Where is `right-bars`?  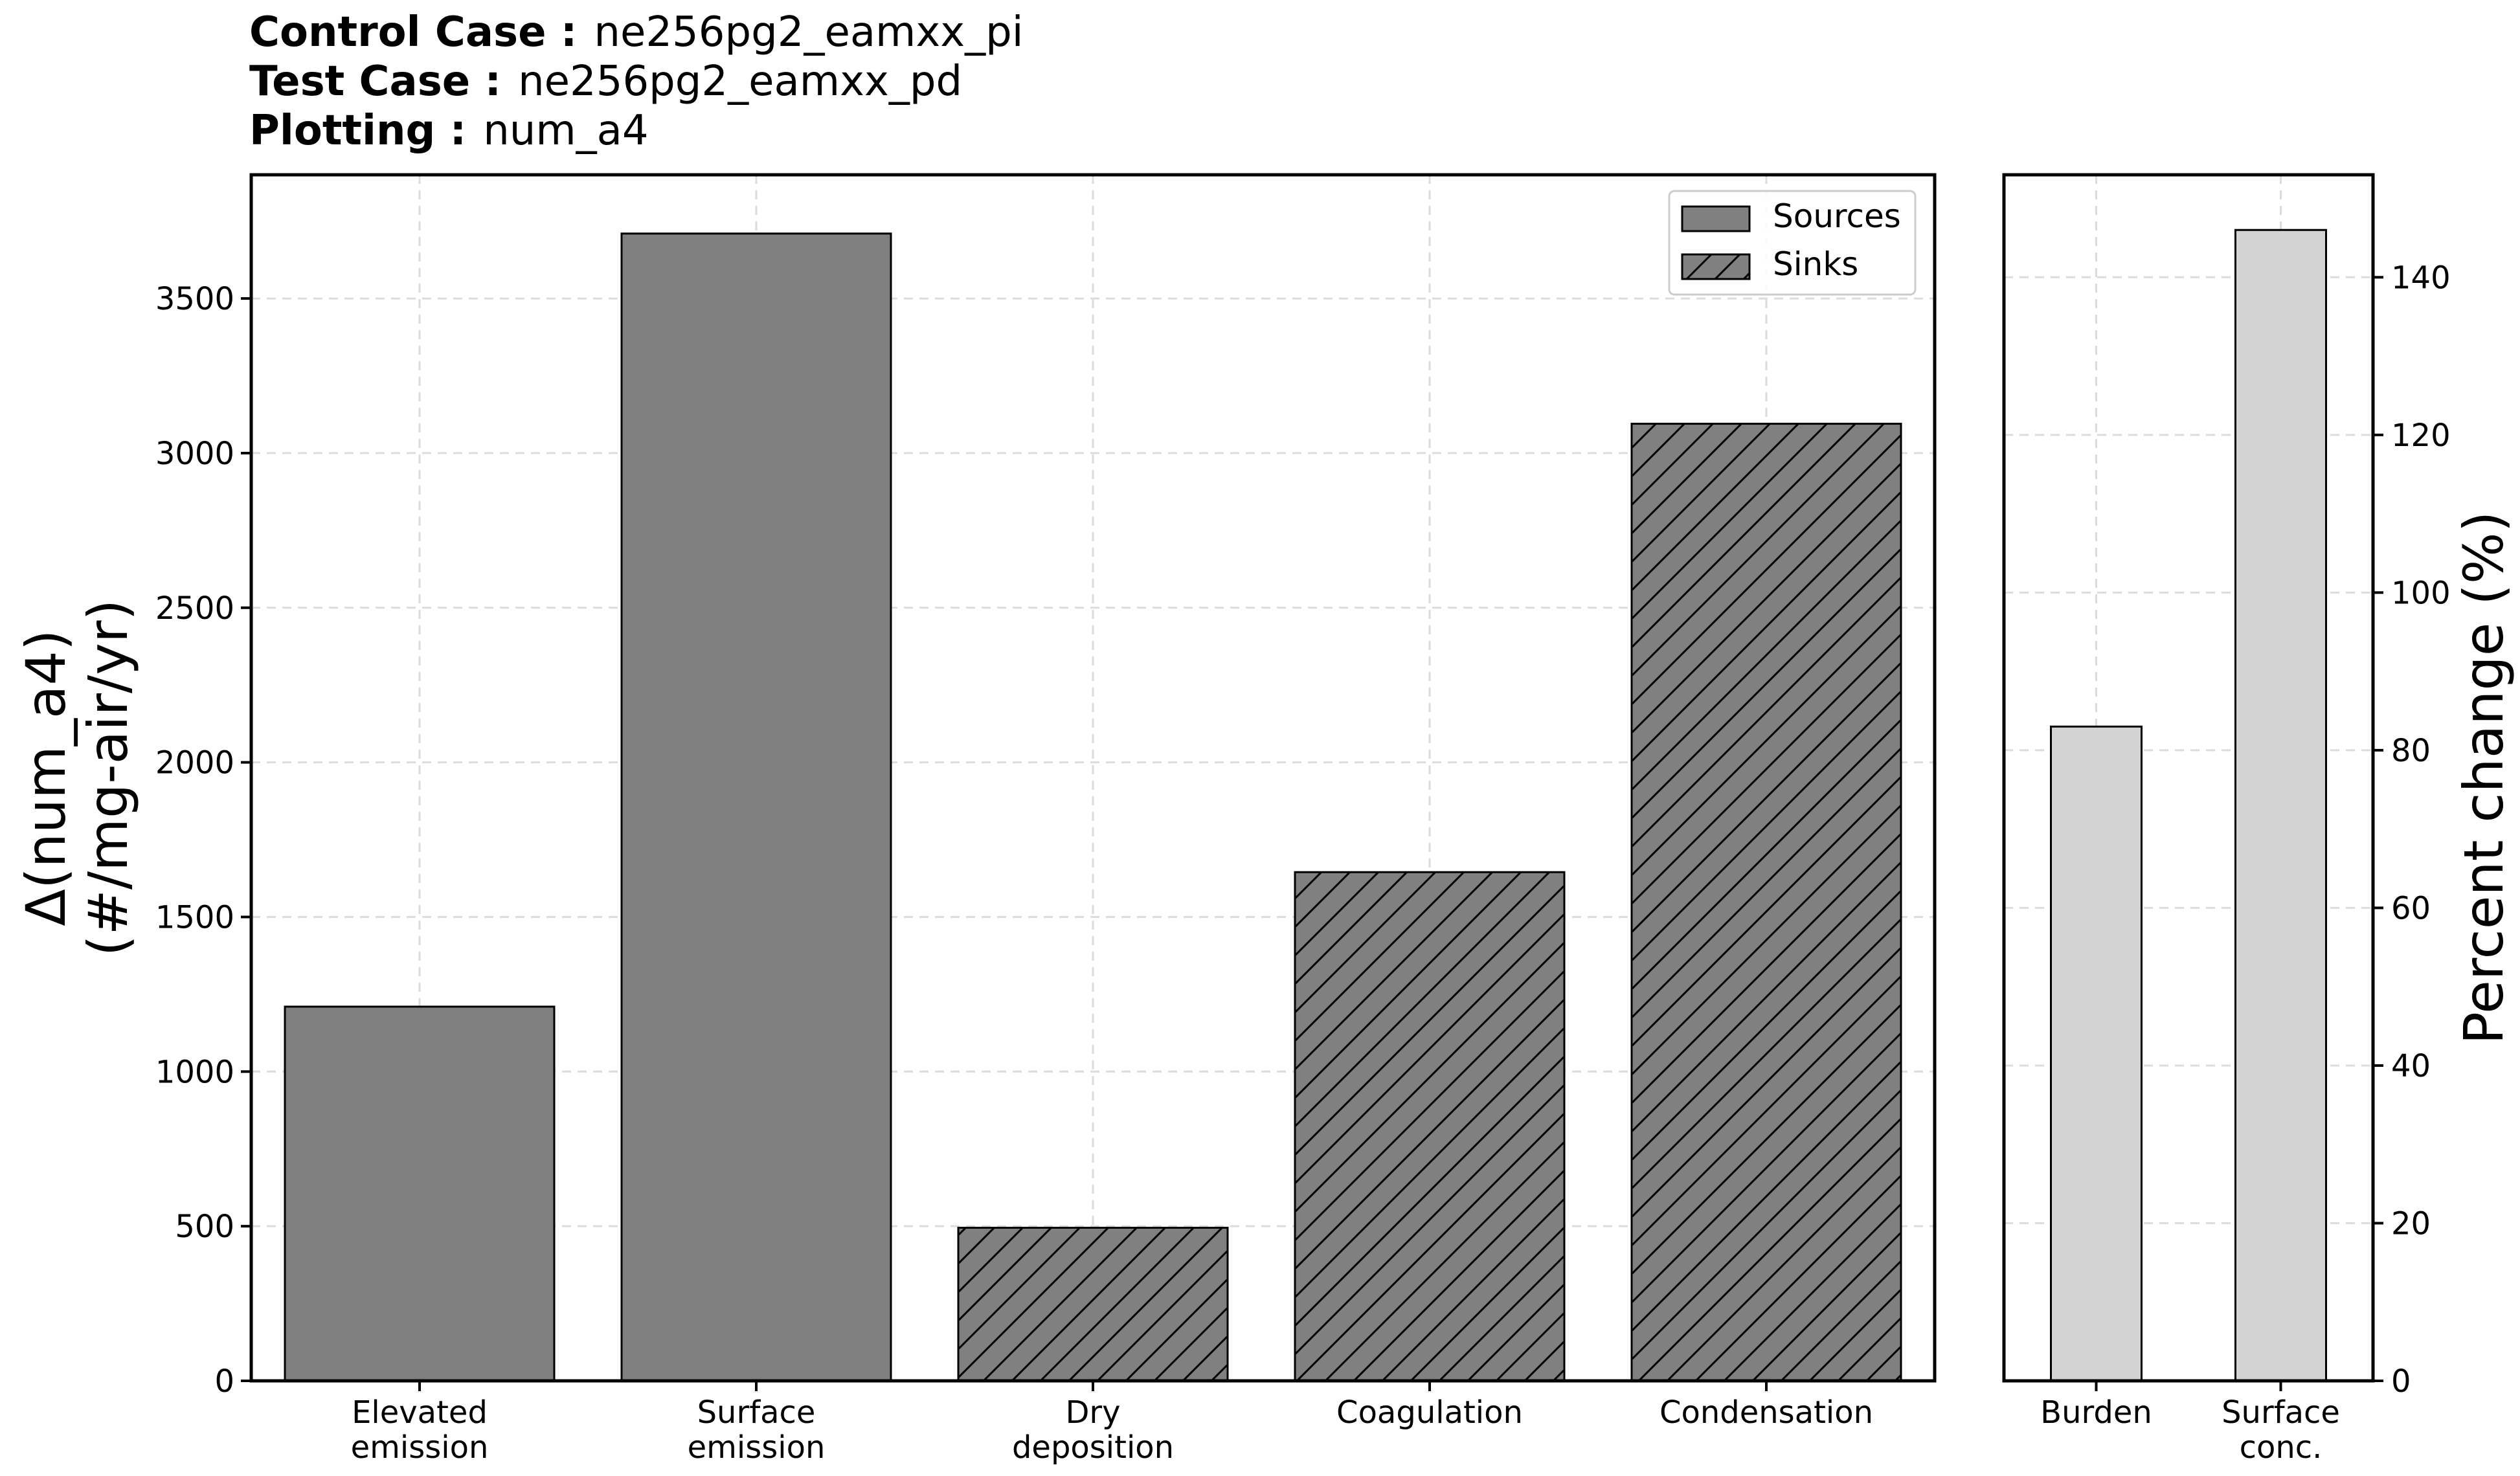 right-bars is located at coordinates (2188, 805).